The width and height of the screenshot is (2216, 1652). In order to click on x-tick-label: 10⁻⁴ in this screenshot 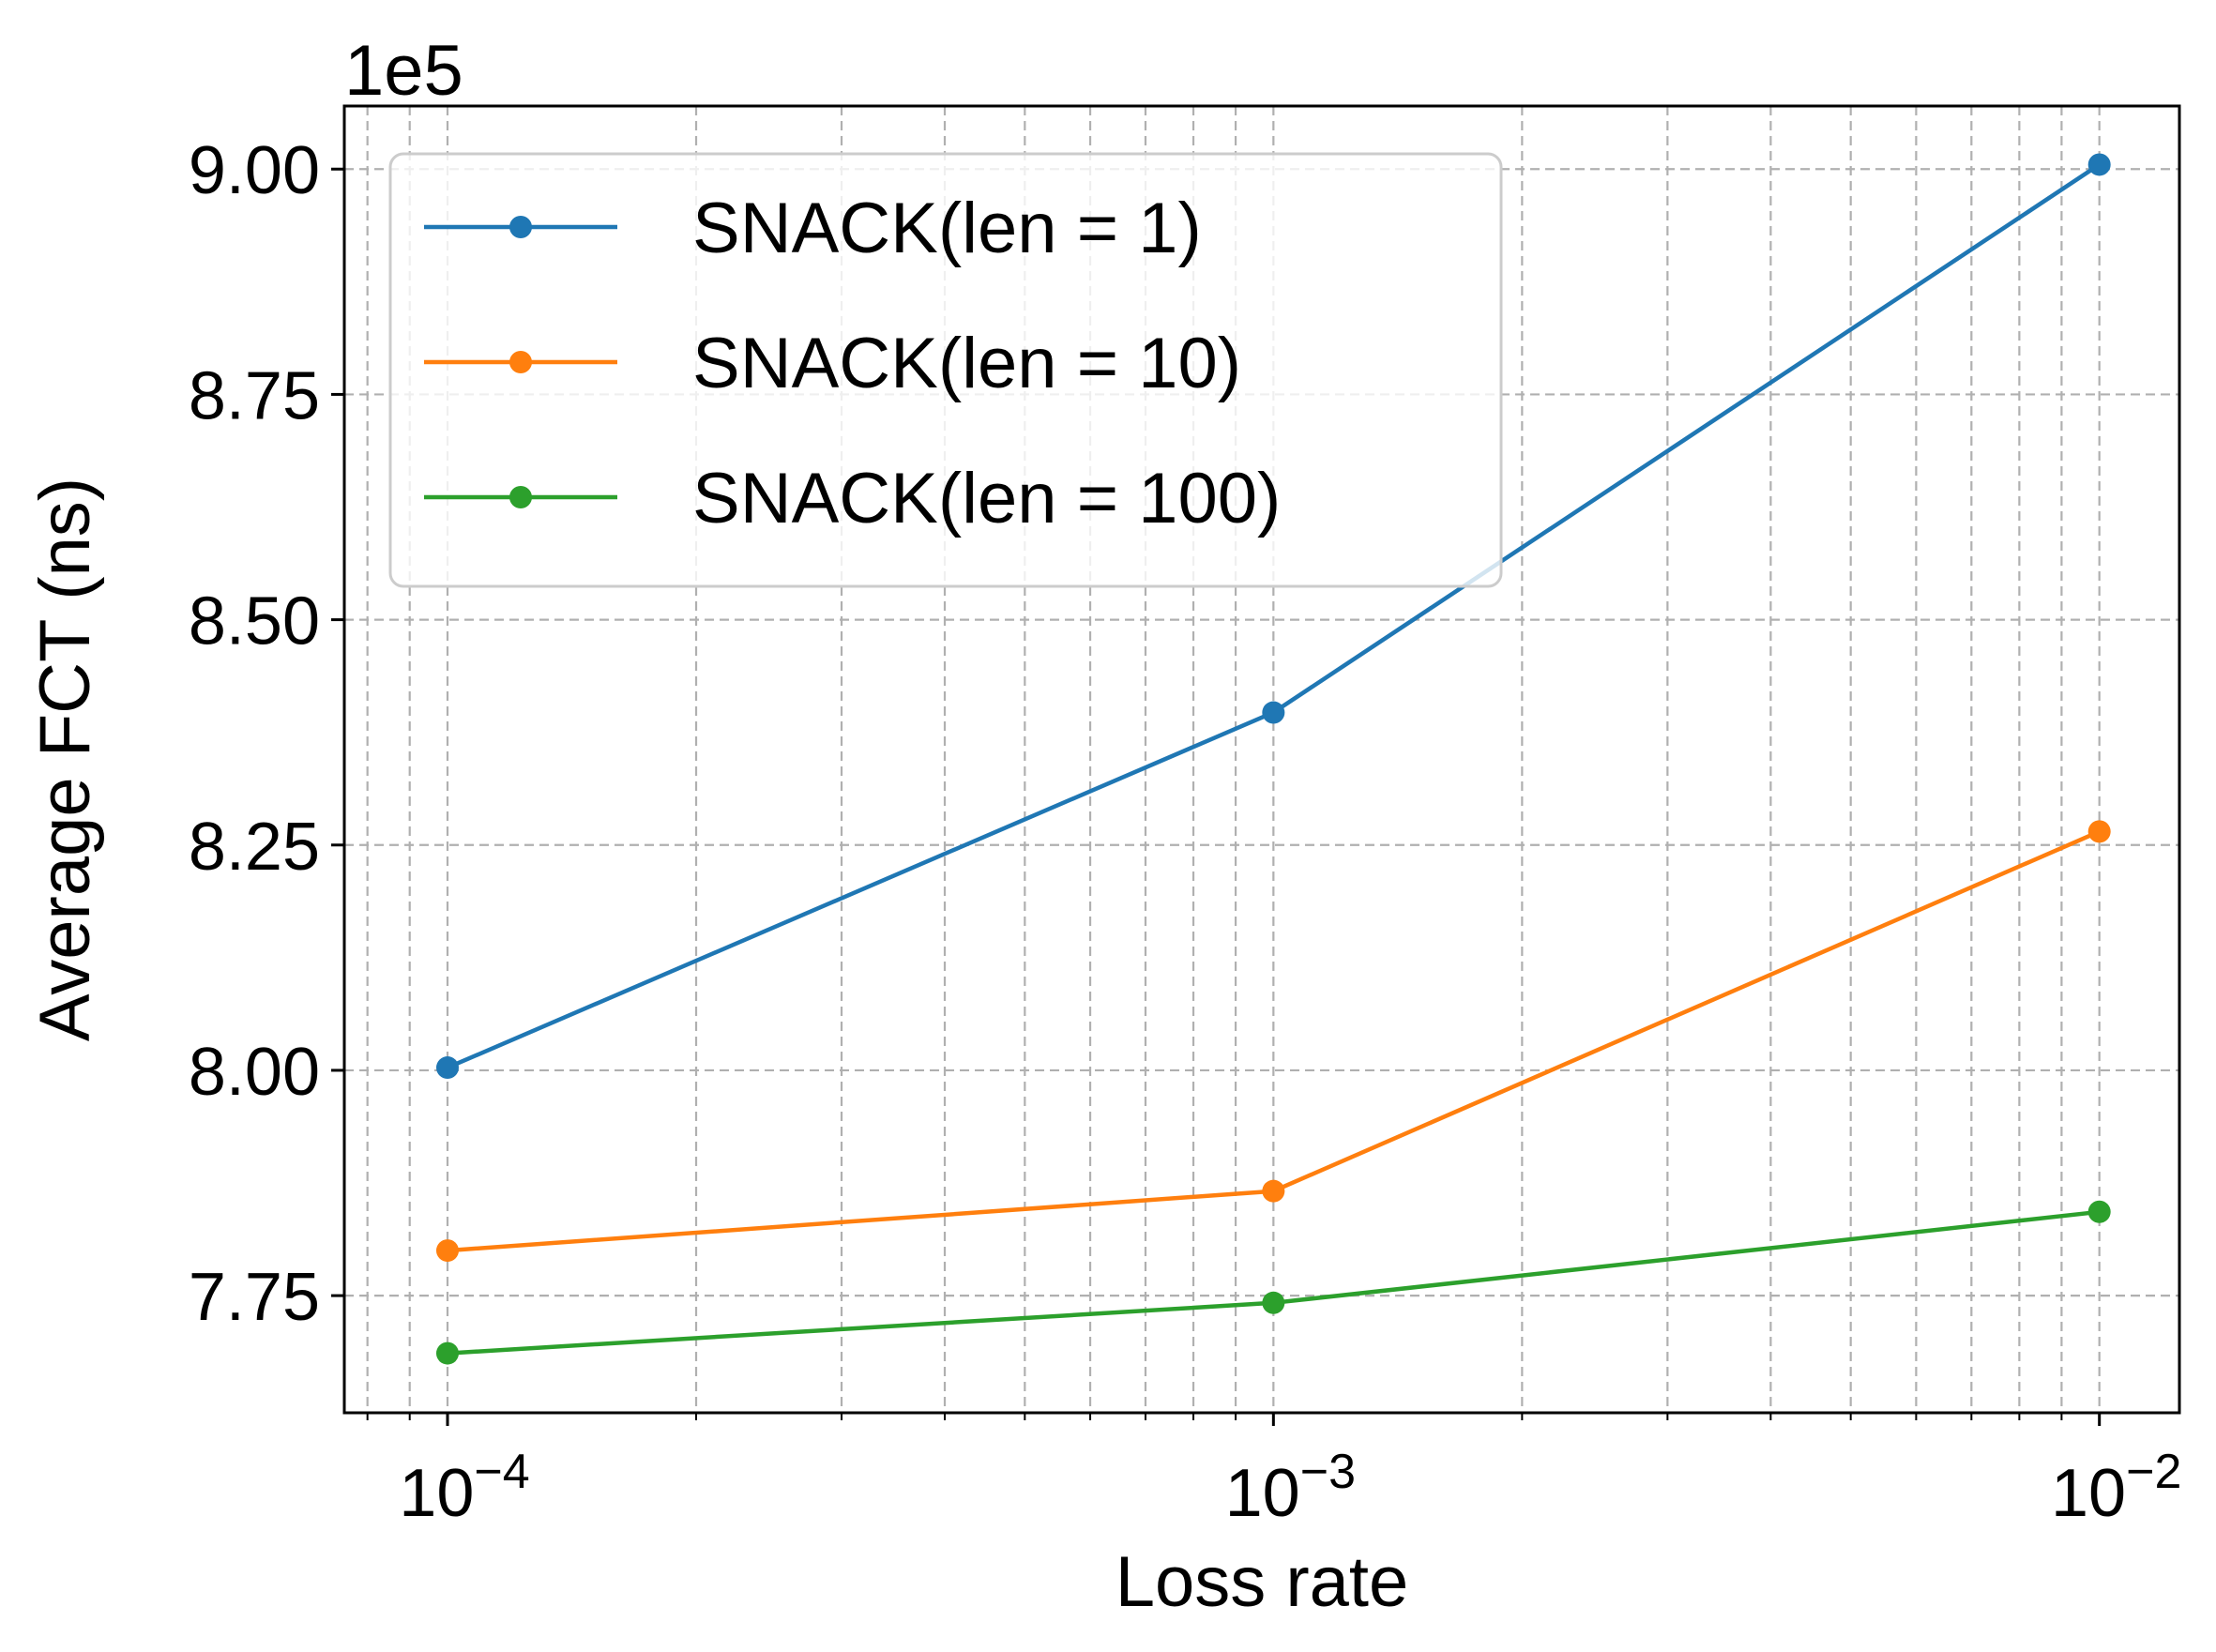, I will do `click(464, 1488)`.